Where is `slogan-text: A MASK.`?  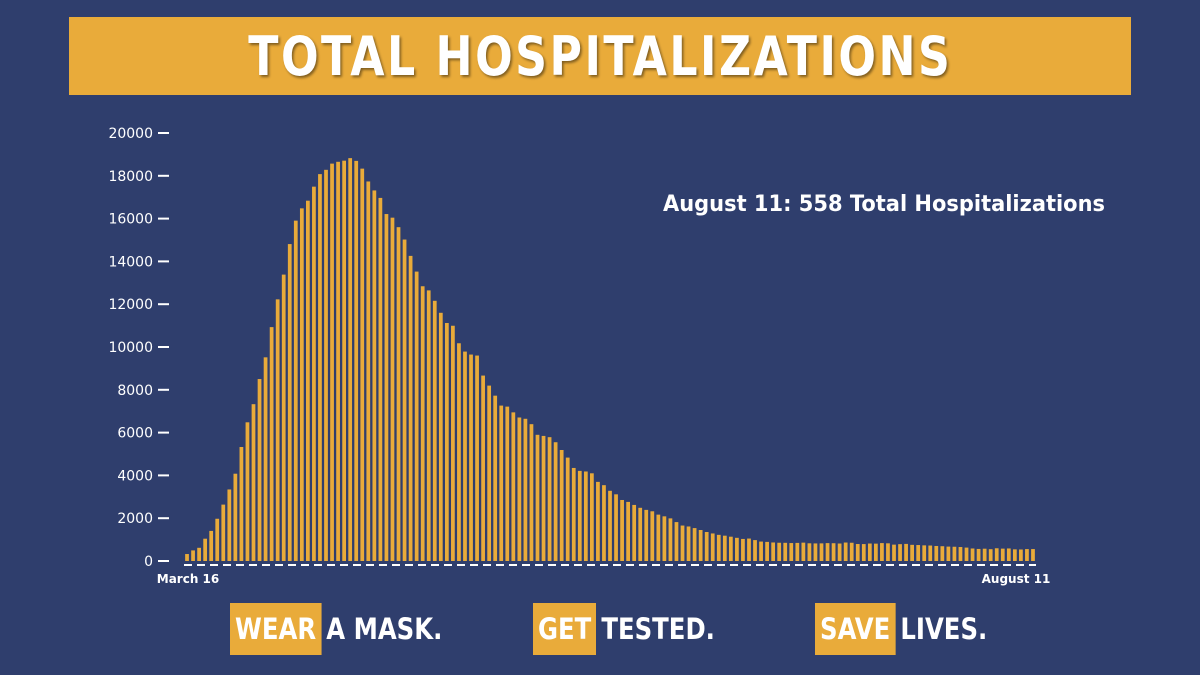 slogan-text: A MASK. is located at coordinates (384, 629).